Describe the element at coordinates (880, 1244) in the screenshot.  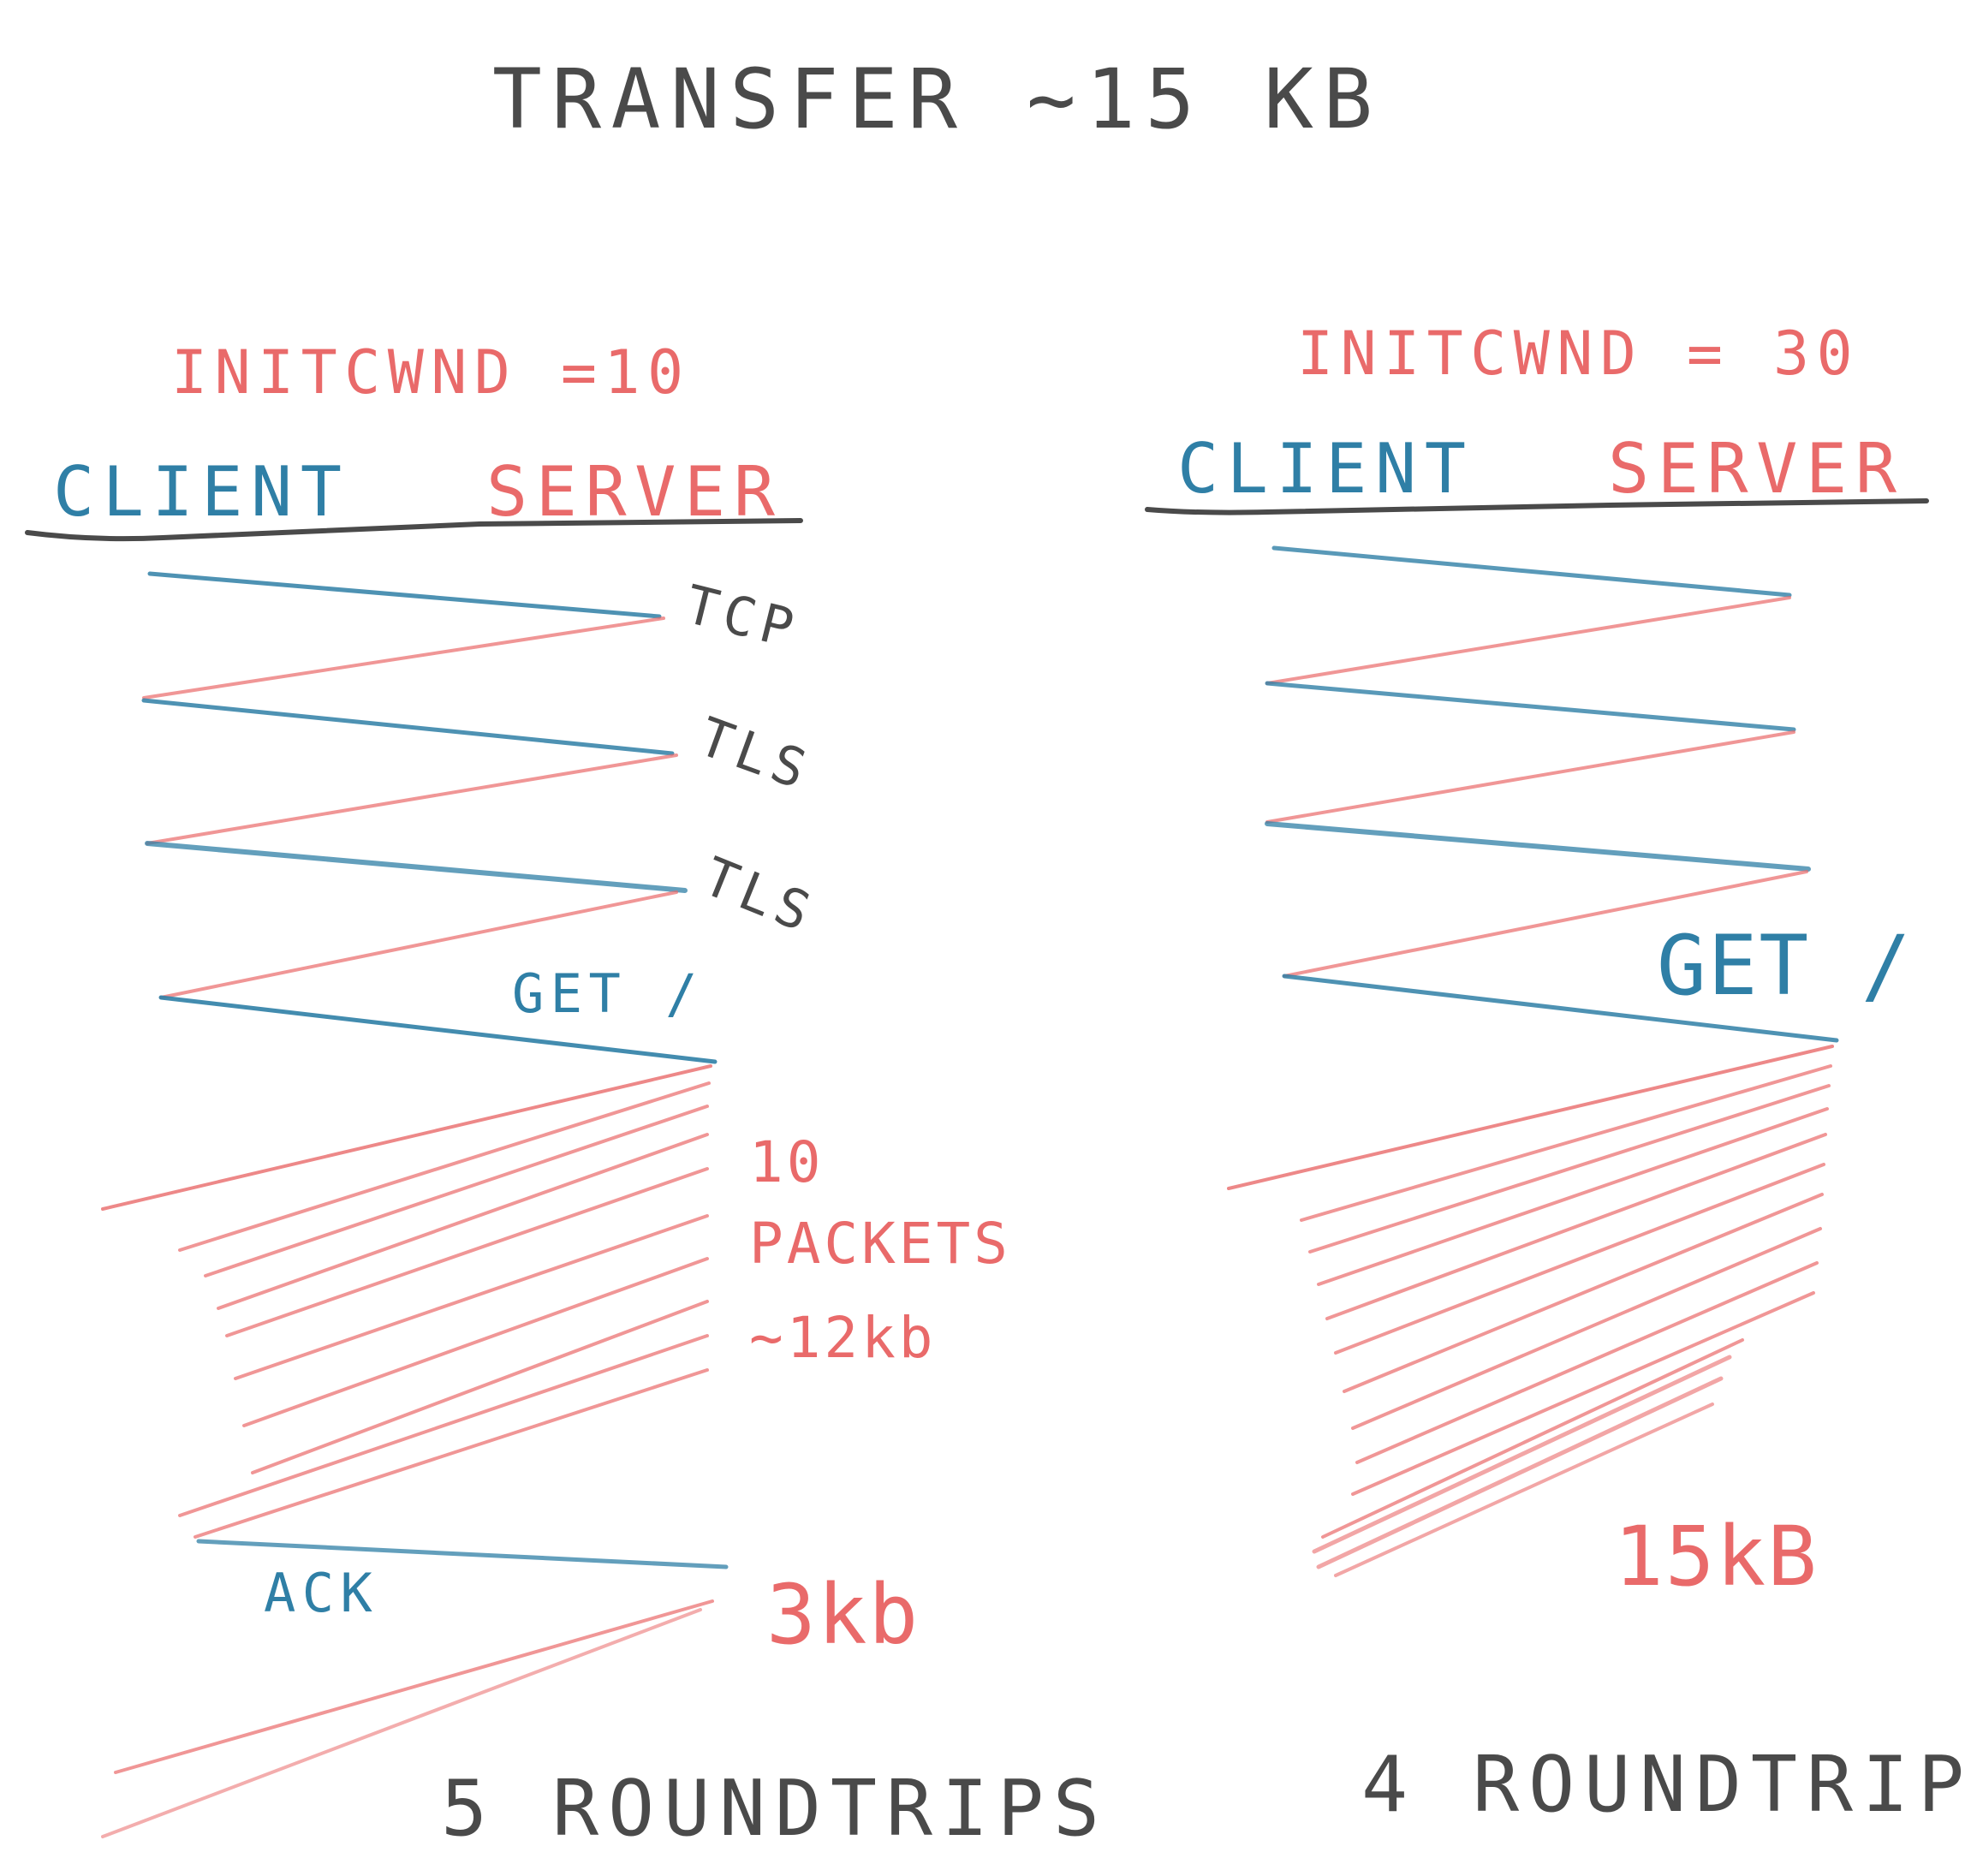
I see `left-packets-word-label: PACKETS` at that location.